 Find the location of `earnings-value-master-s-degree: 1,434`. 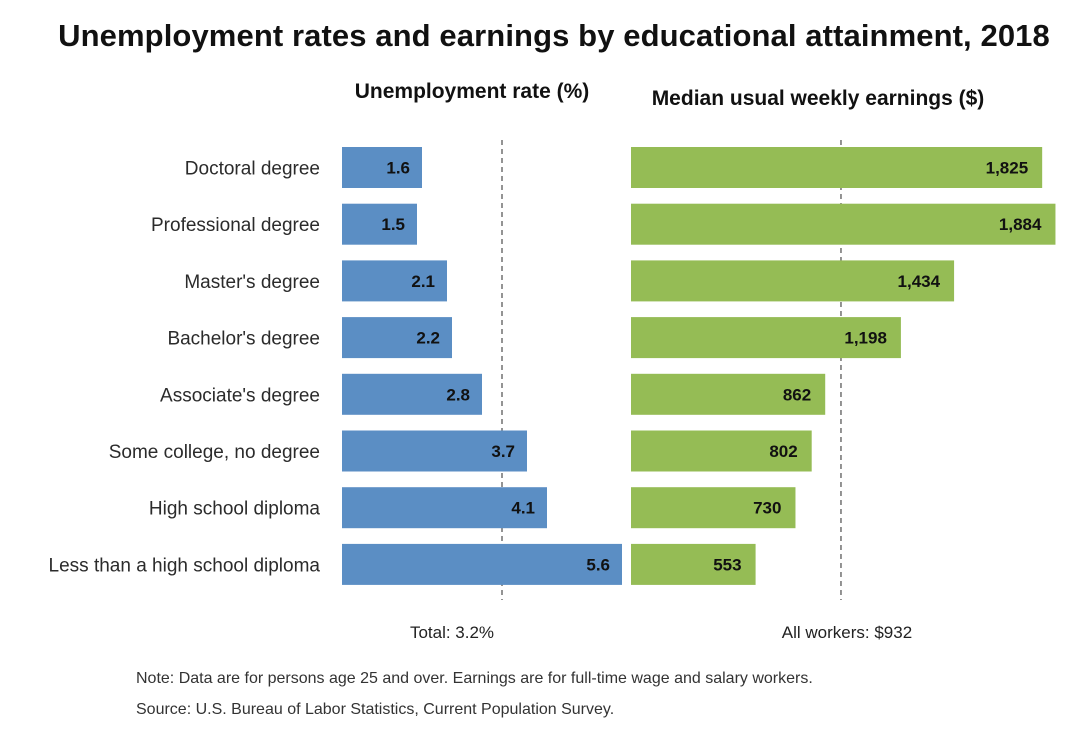

earnings-value-master-s-degree: 1,434 is located at coordinates (919, 281).